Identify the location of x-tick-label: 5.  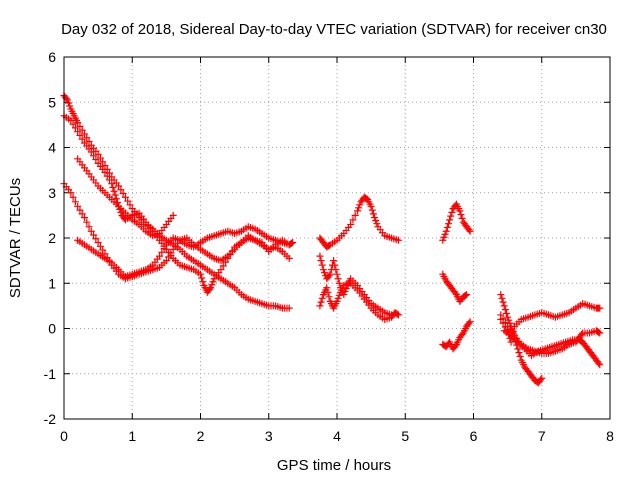
(405, 436).